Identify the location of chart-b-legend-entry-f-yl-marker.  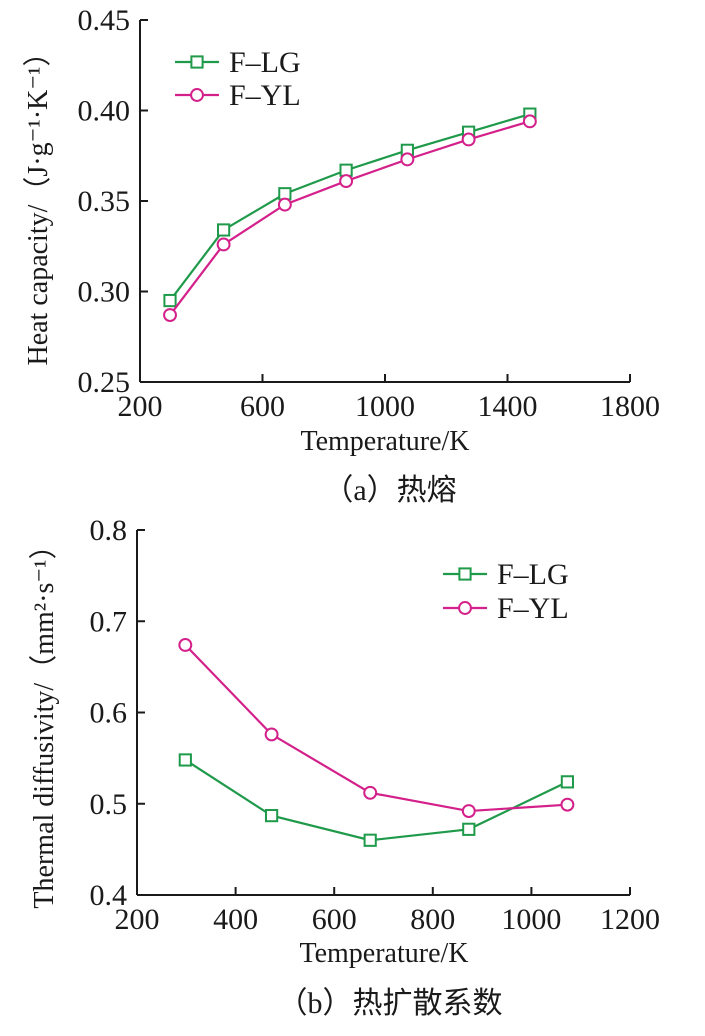
(465, 608).